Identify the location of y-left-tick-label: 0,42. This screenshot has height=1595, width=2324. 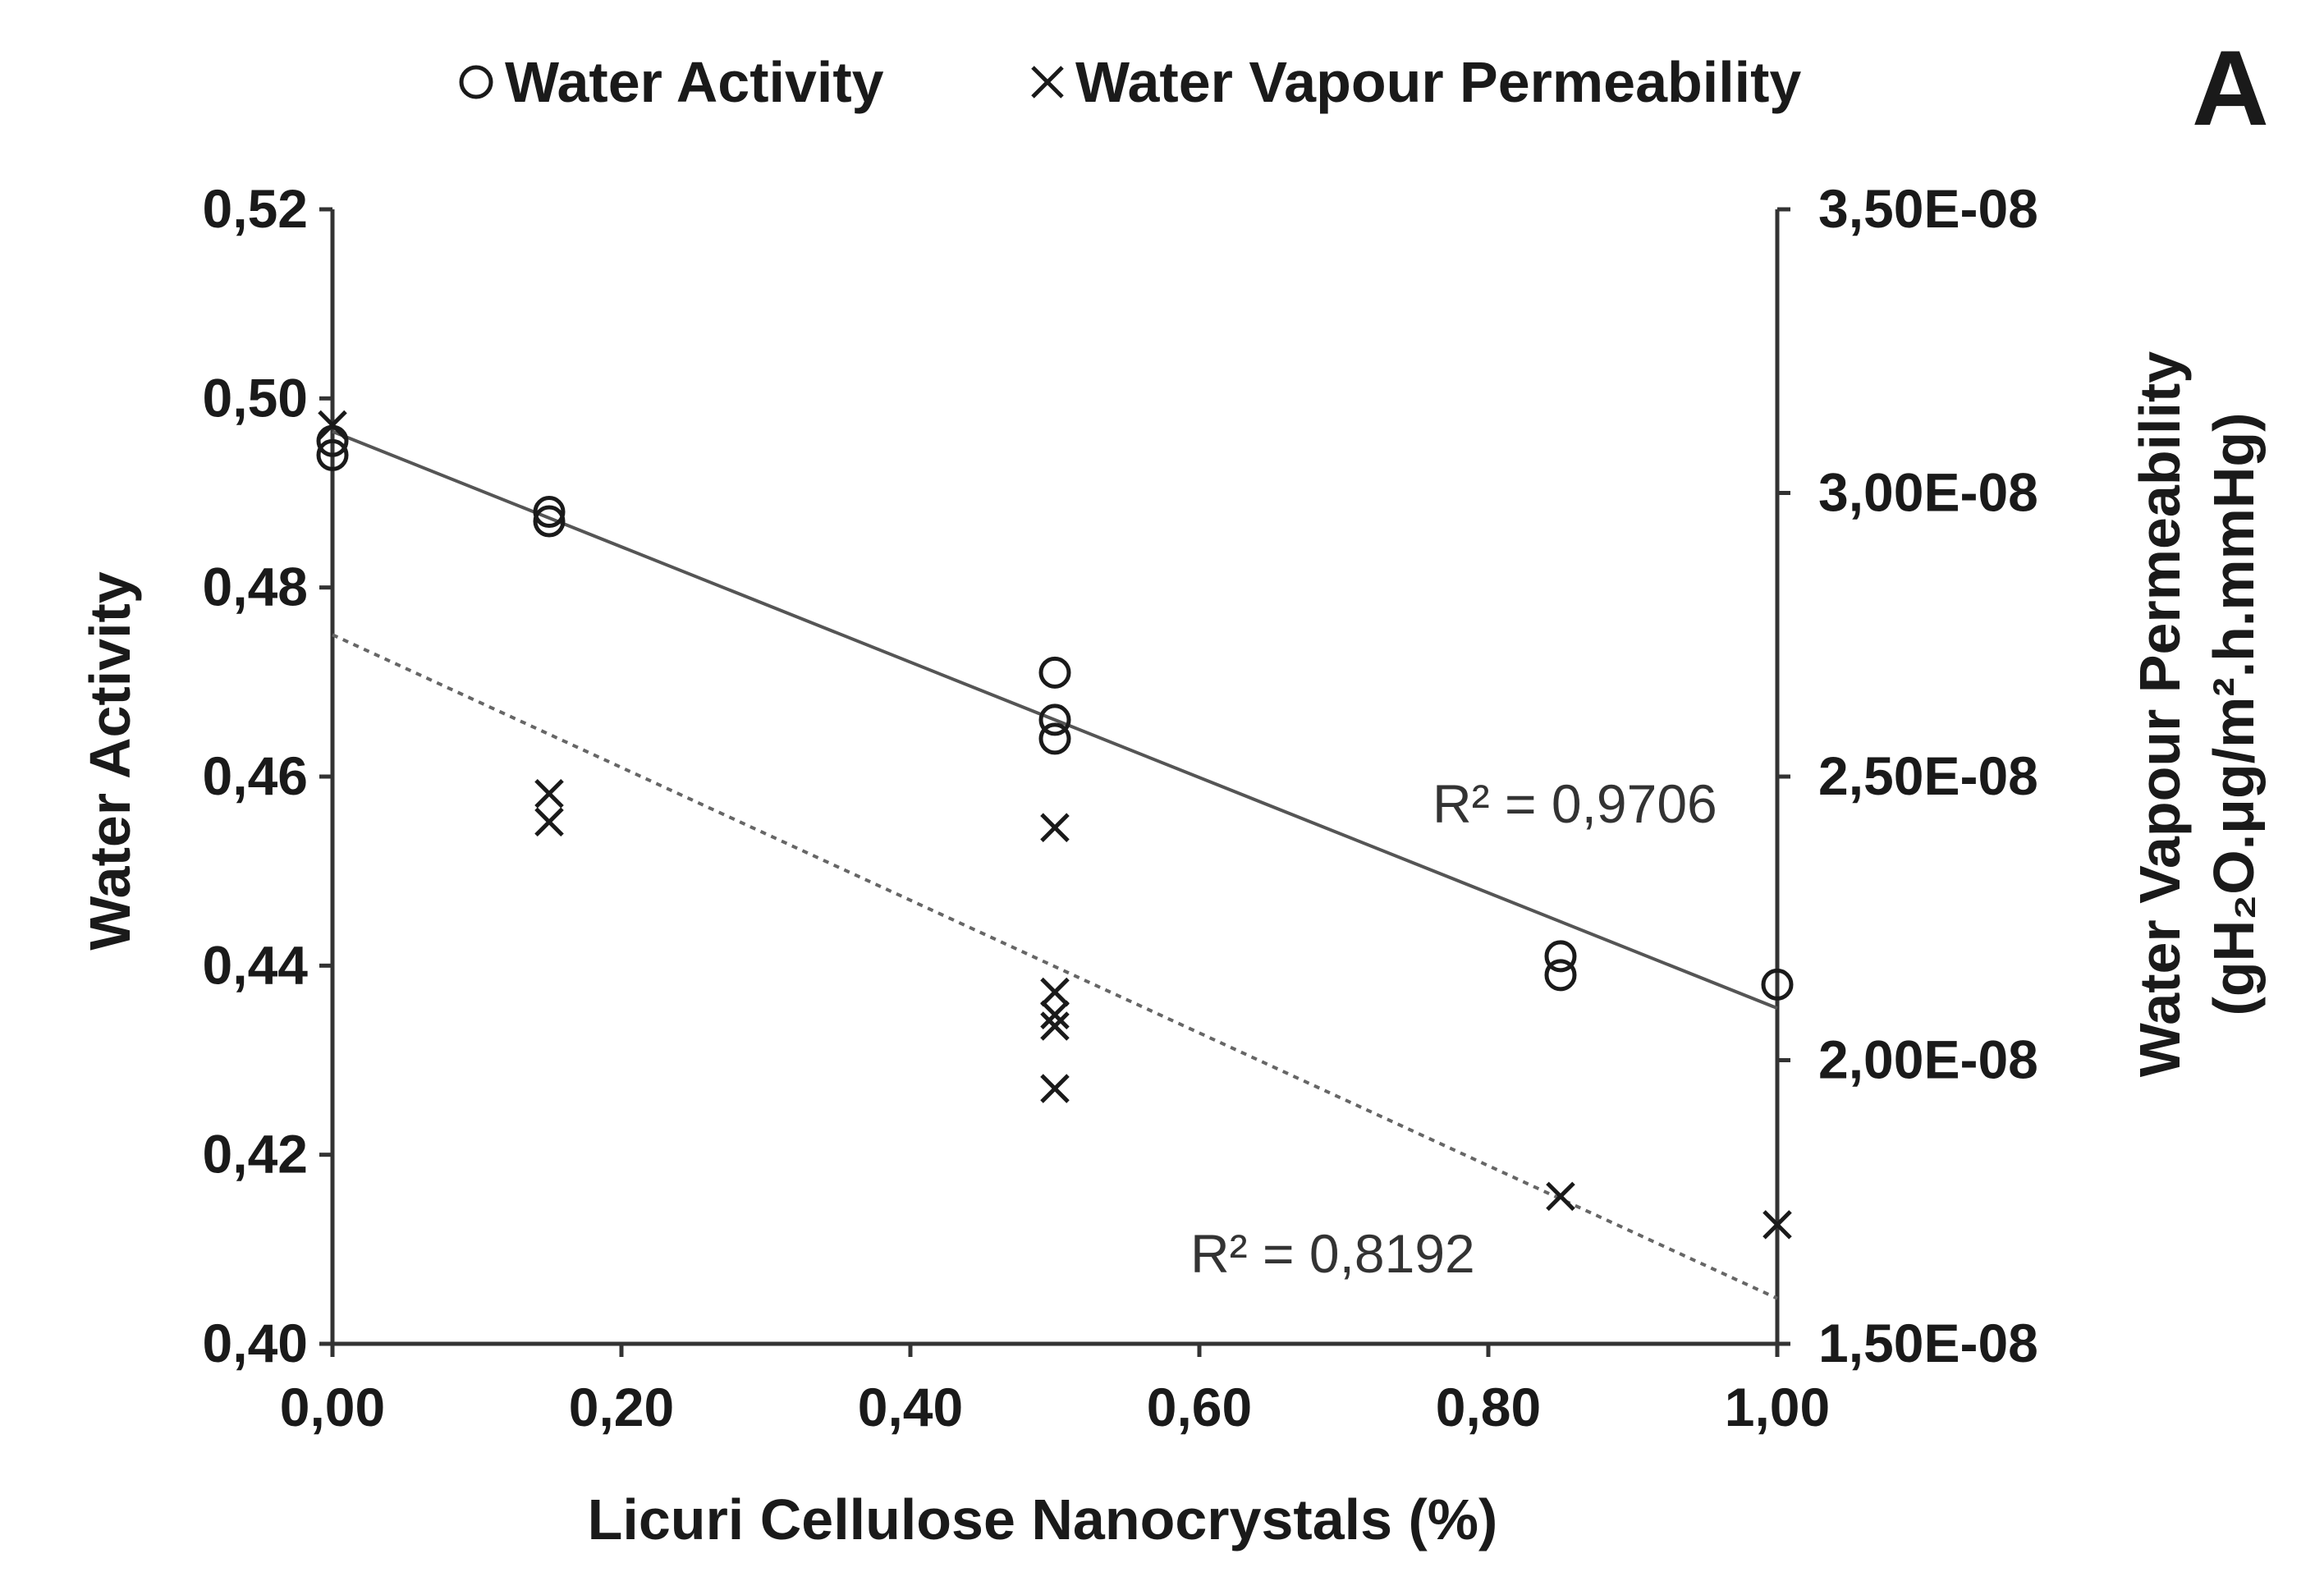
(255, 1155).